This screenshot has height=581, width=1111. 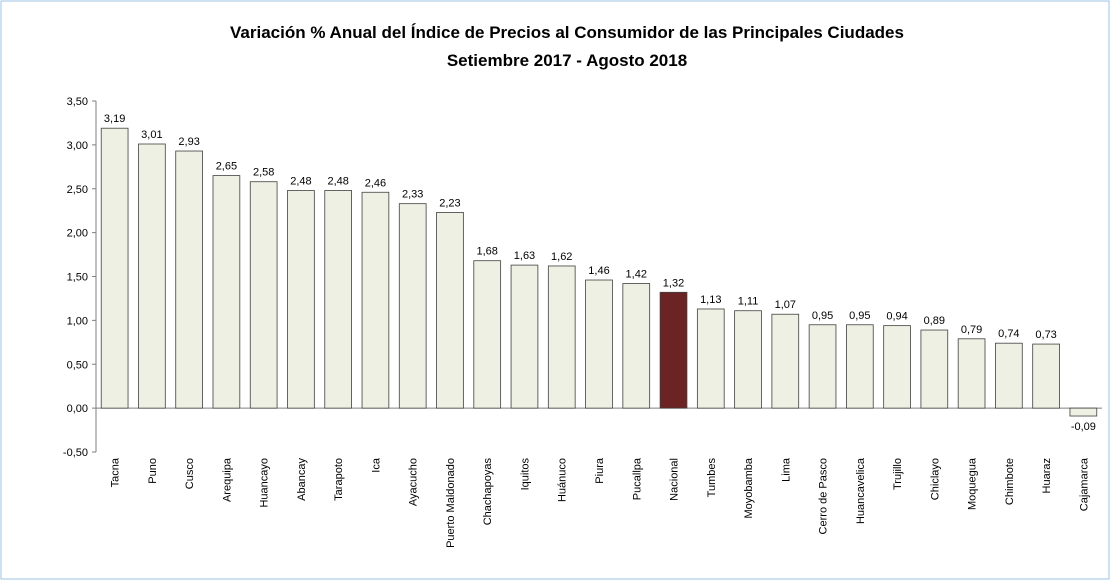 I want to click on value-label: 1,07, so click(x=785, y=305).